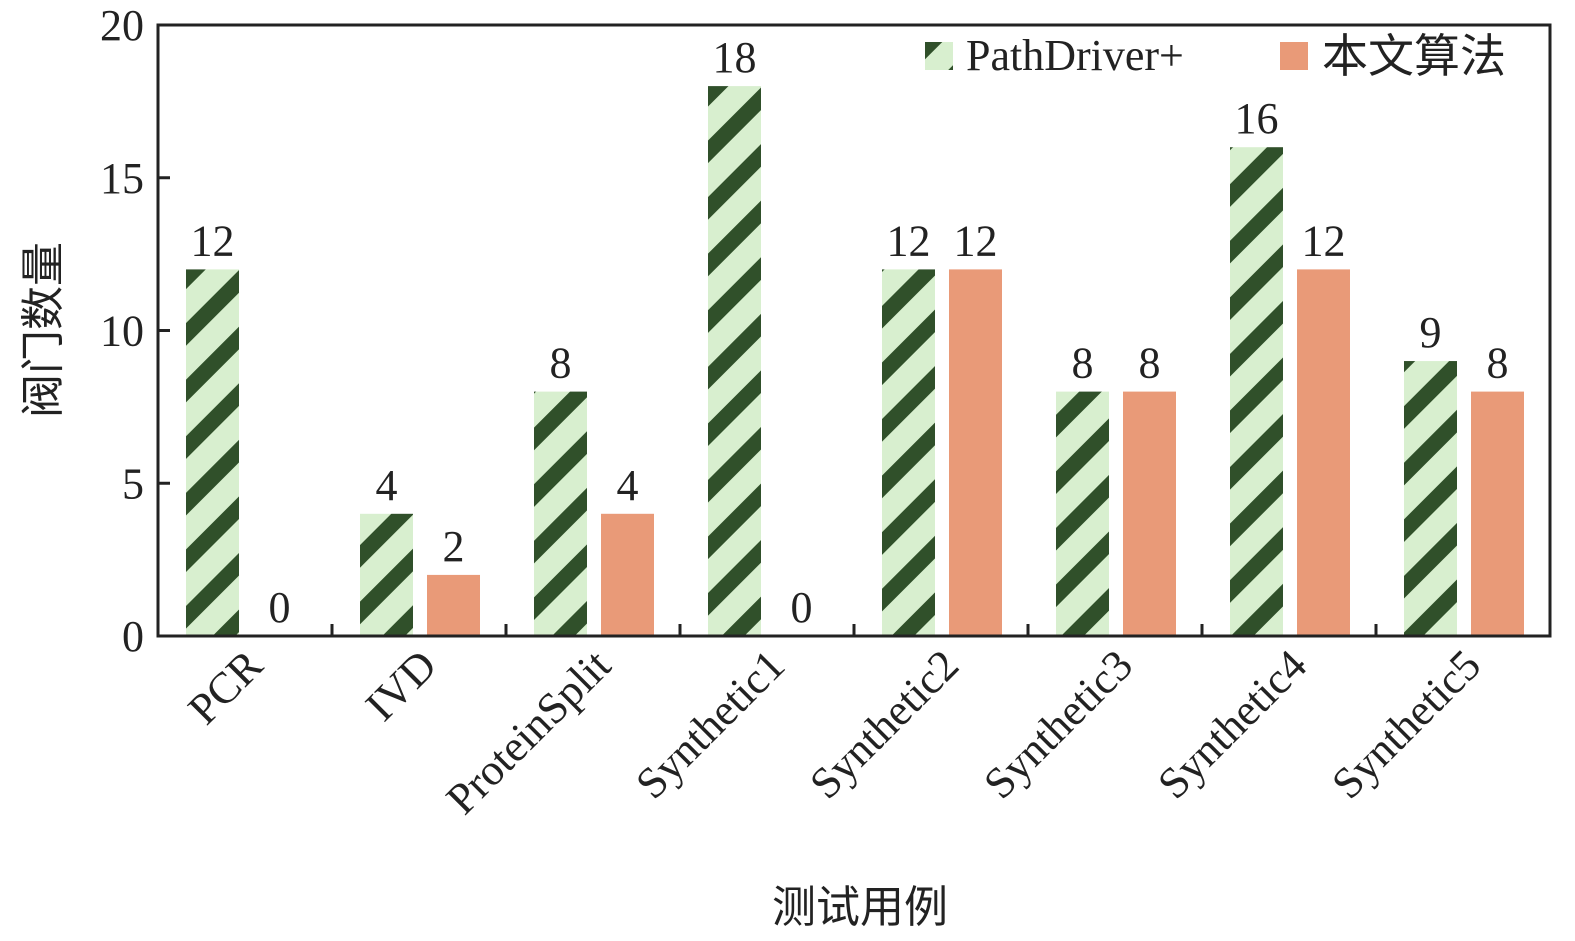 Image resolution: width=1575 pixels, height=941 pixels. What do you see at coordinates (939, 56) in the screenshot?
I see `legend-swatch-pathdriver` at bounding box center [939, 56].